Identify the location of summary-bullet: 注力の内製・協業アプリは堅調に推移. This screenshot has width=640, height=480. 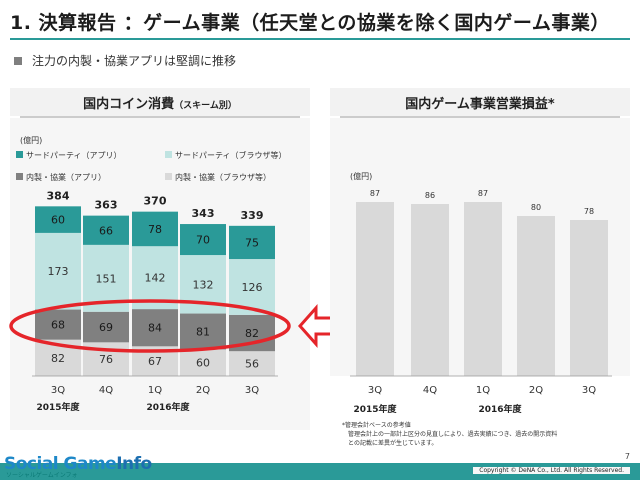
(125, 60).